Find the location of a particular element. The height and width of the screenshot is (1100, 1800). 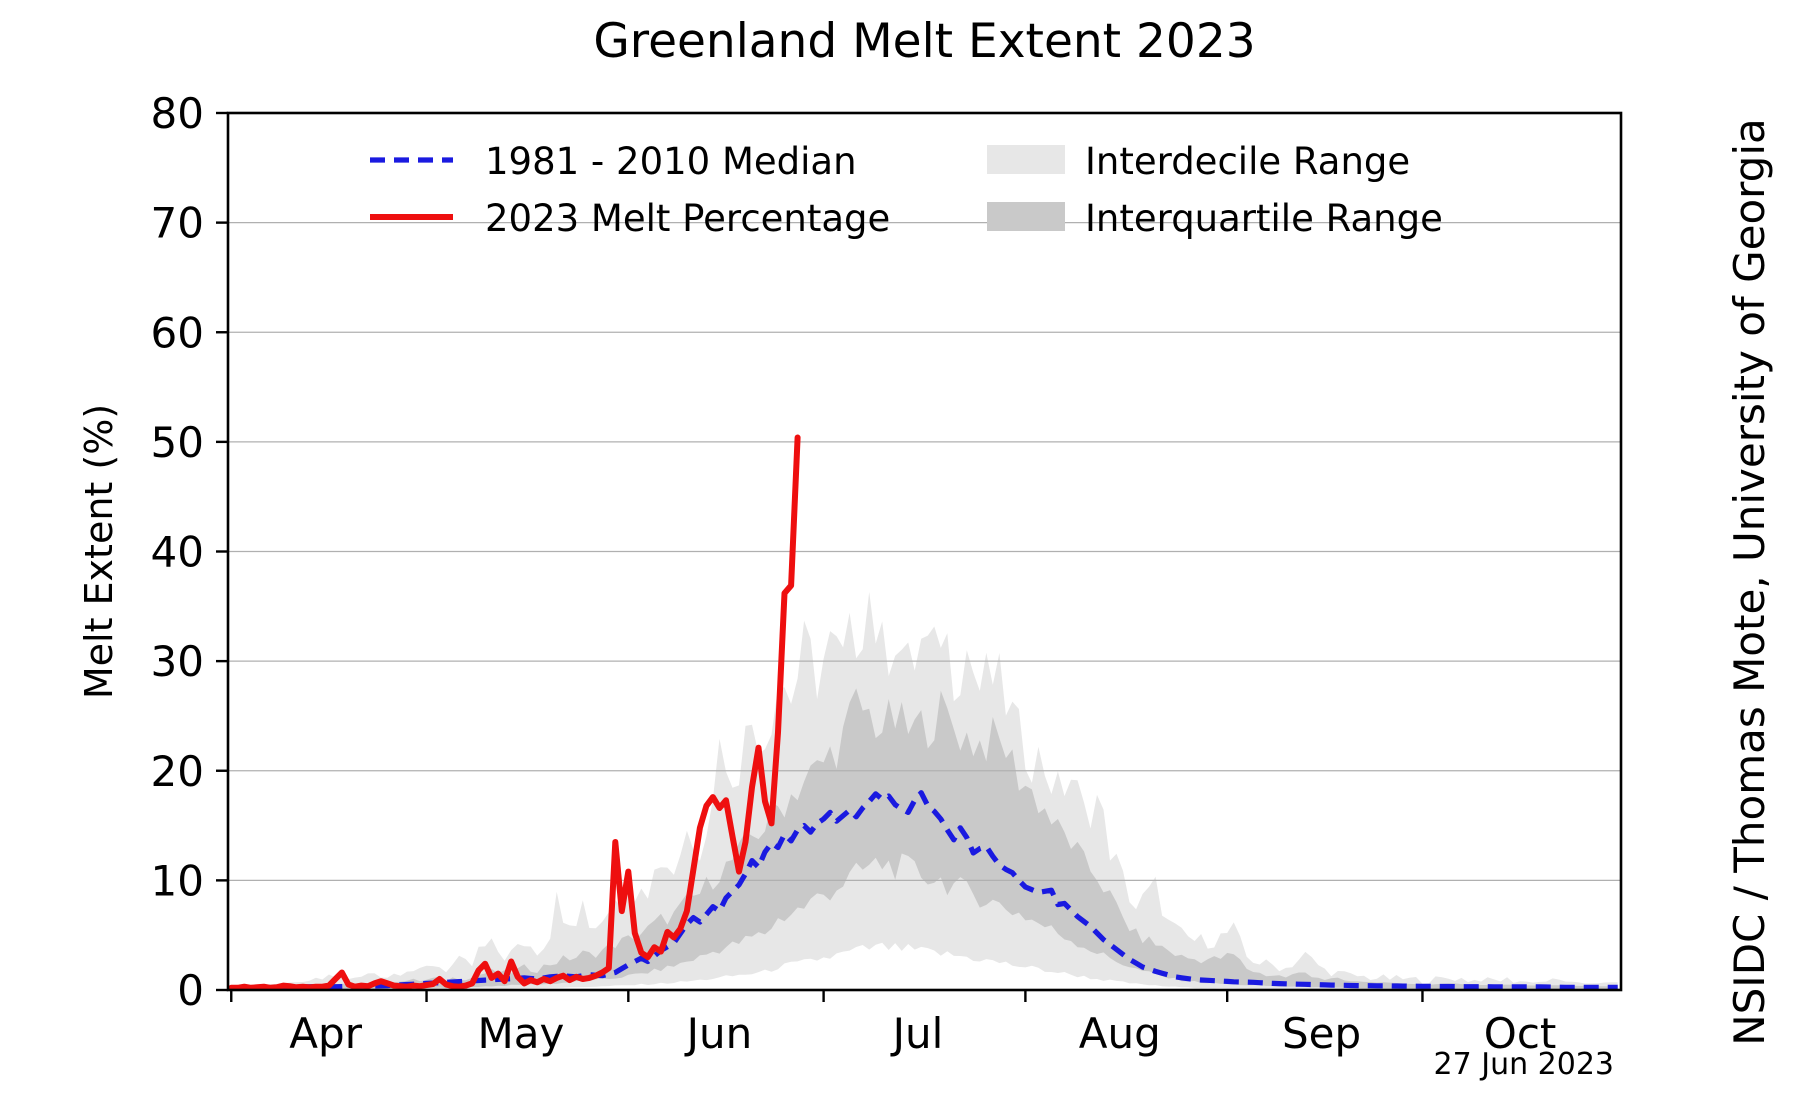

chart-title: Greenland Melt Extent 2023 is located at coordinates (924, 41).